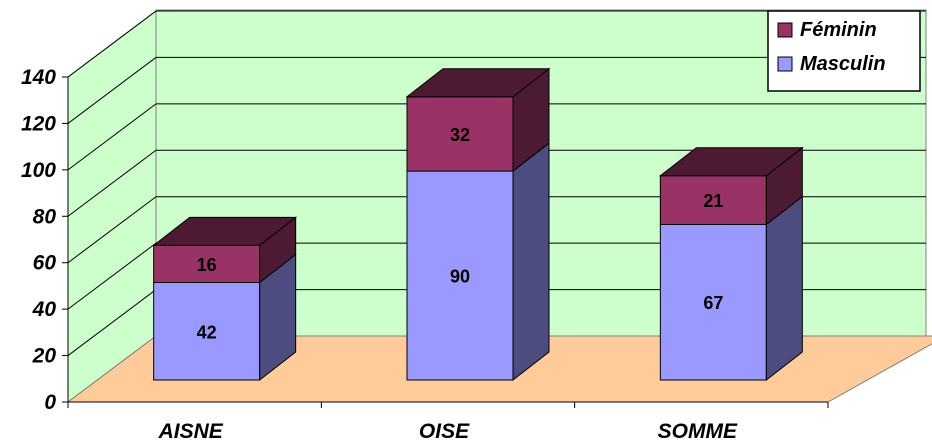  I want to click on legend-label-féminin: Féminin, so click(838, 30).